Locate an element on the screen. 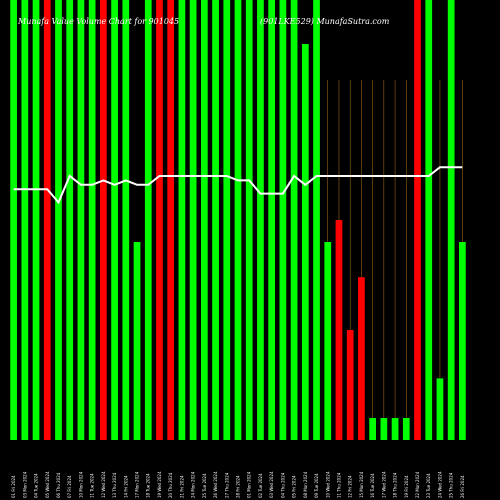 This screenshot has width=500, height=500. x-tick-label: 09 Tue 2024 is located at coordinates (316, 485).